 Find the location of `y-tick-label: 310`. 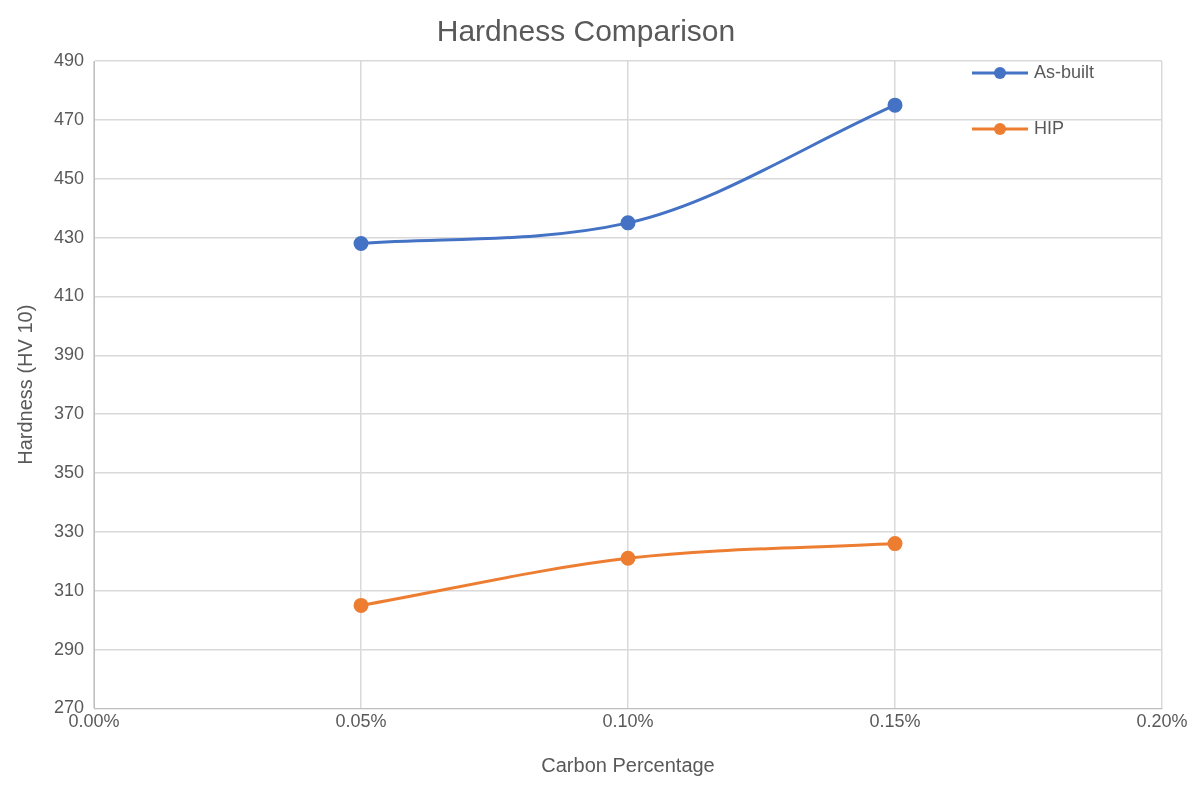

y-tick-label: 310 is located at coordinates (69, 589).